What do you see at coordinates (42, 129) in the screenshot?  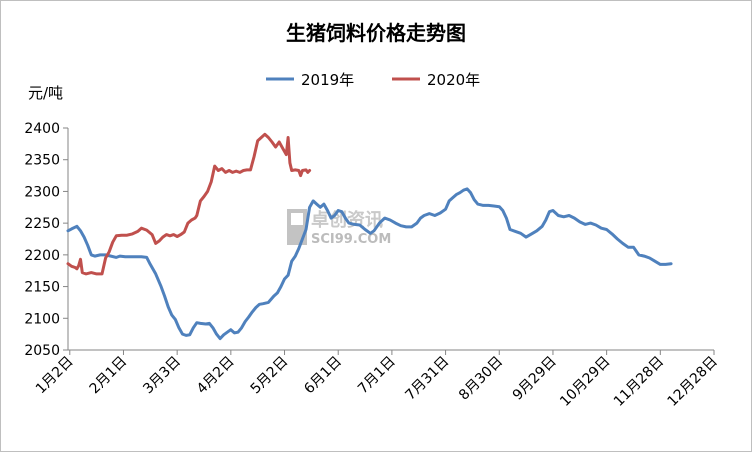 I see `y-tick-label: 2400` at bounding box center [42, 129].